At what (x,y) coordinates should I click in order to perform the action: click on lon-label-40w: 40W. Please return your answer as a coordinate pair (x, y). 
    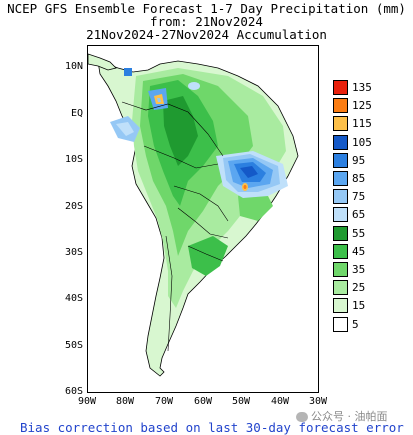
    Looking at the image, I should click on (280, 401).